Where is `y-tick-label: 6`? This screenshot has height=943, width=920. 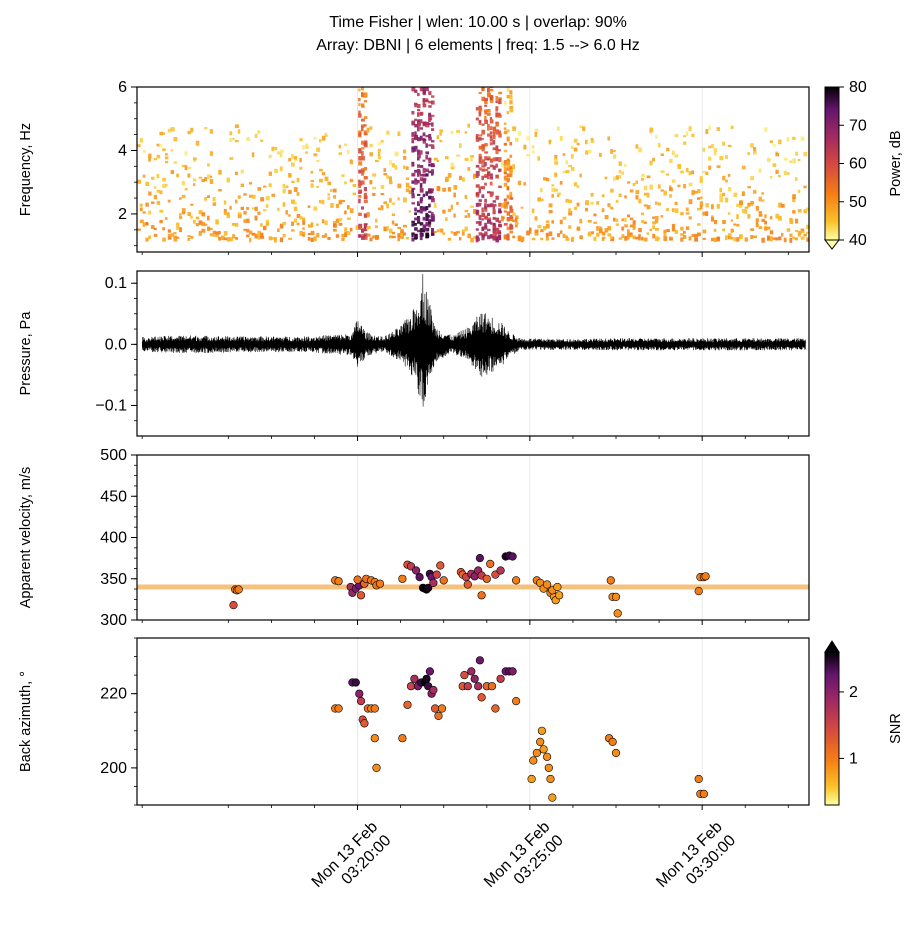 y-tick-label: 6 is located at coordinates (122, 87).